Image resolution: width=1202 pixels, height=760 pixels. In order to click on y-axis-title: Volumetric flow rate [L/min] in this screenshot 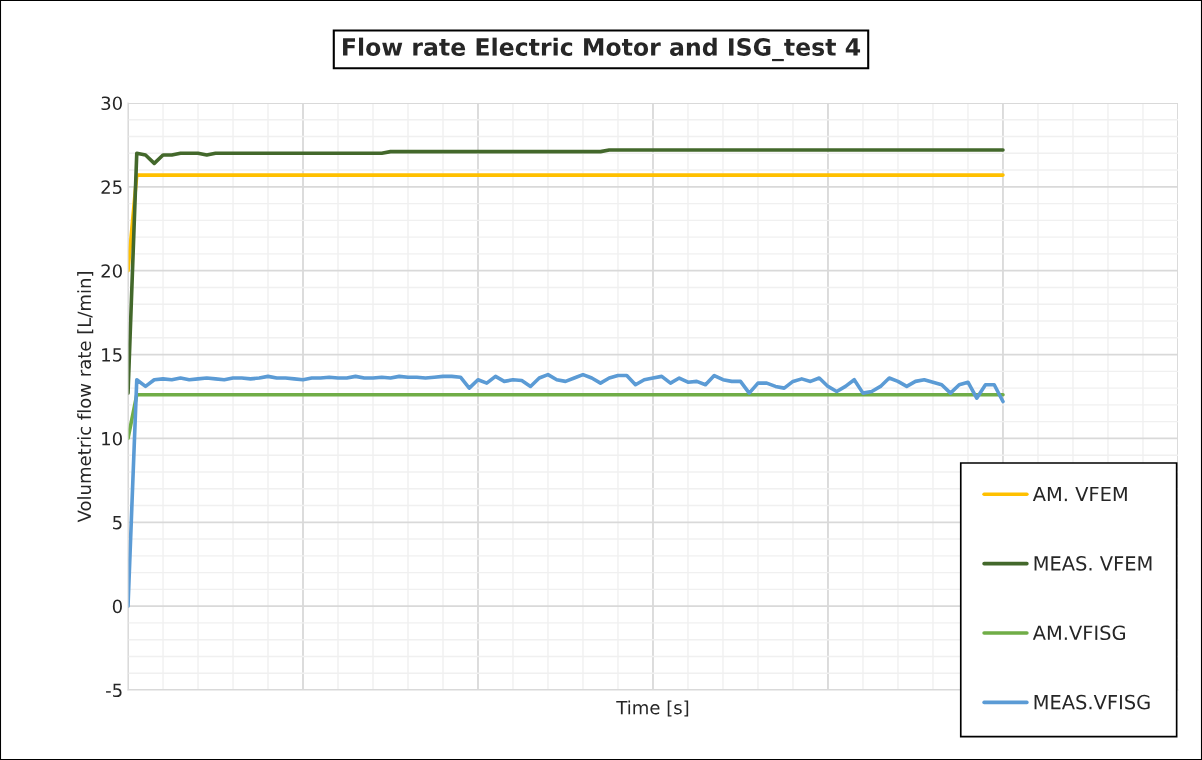, I will do `click(85, 397)`.